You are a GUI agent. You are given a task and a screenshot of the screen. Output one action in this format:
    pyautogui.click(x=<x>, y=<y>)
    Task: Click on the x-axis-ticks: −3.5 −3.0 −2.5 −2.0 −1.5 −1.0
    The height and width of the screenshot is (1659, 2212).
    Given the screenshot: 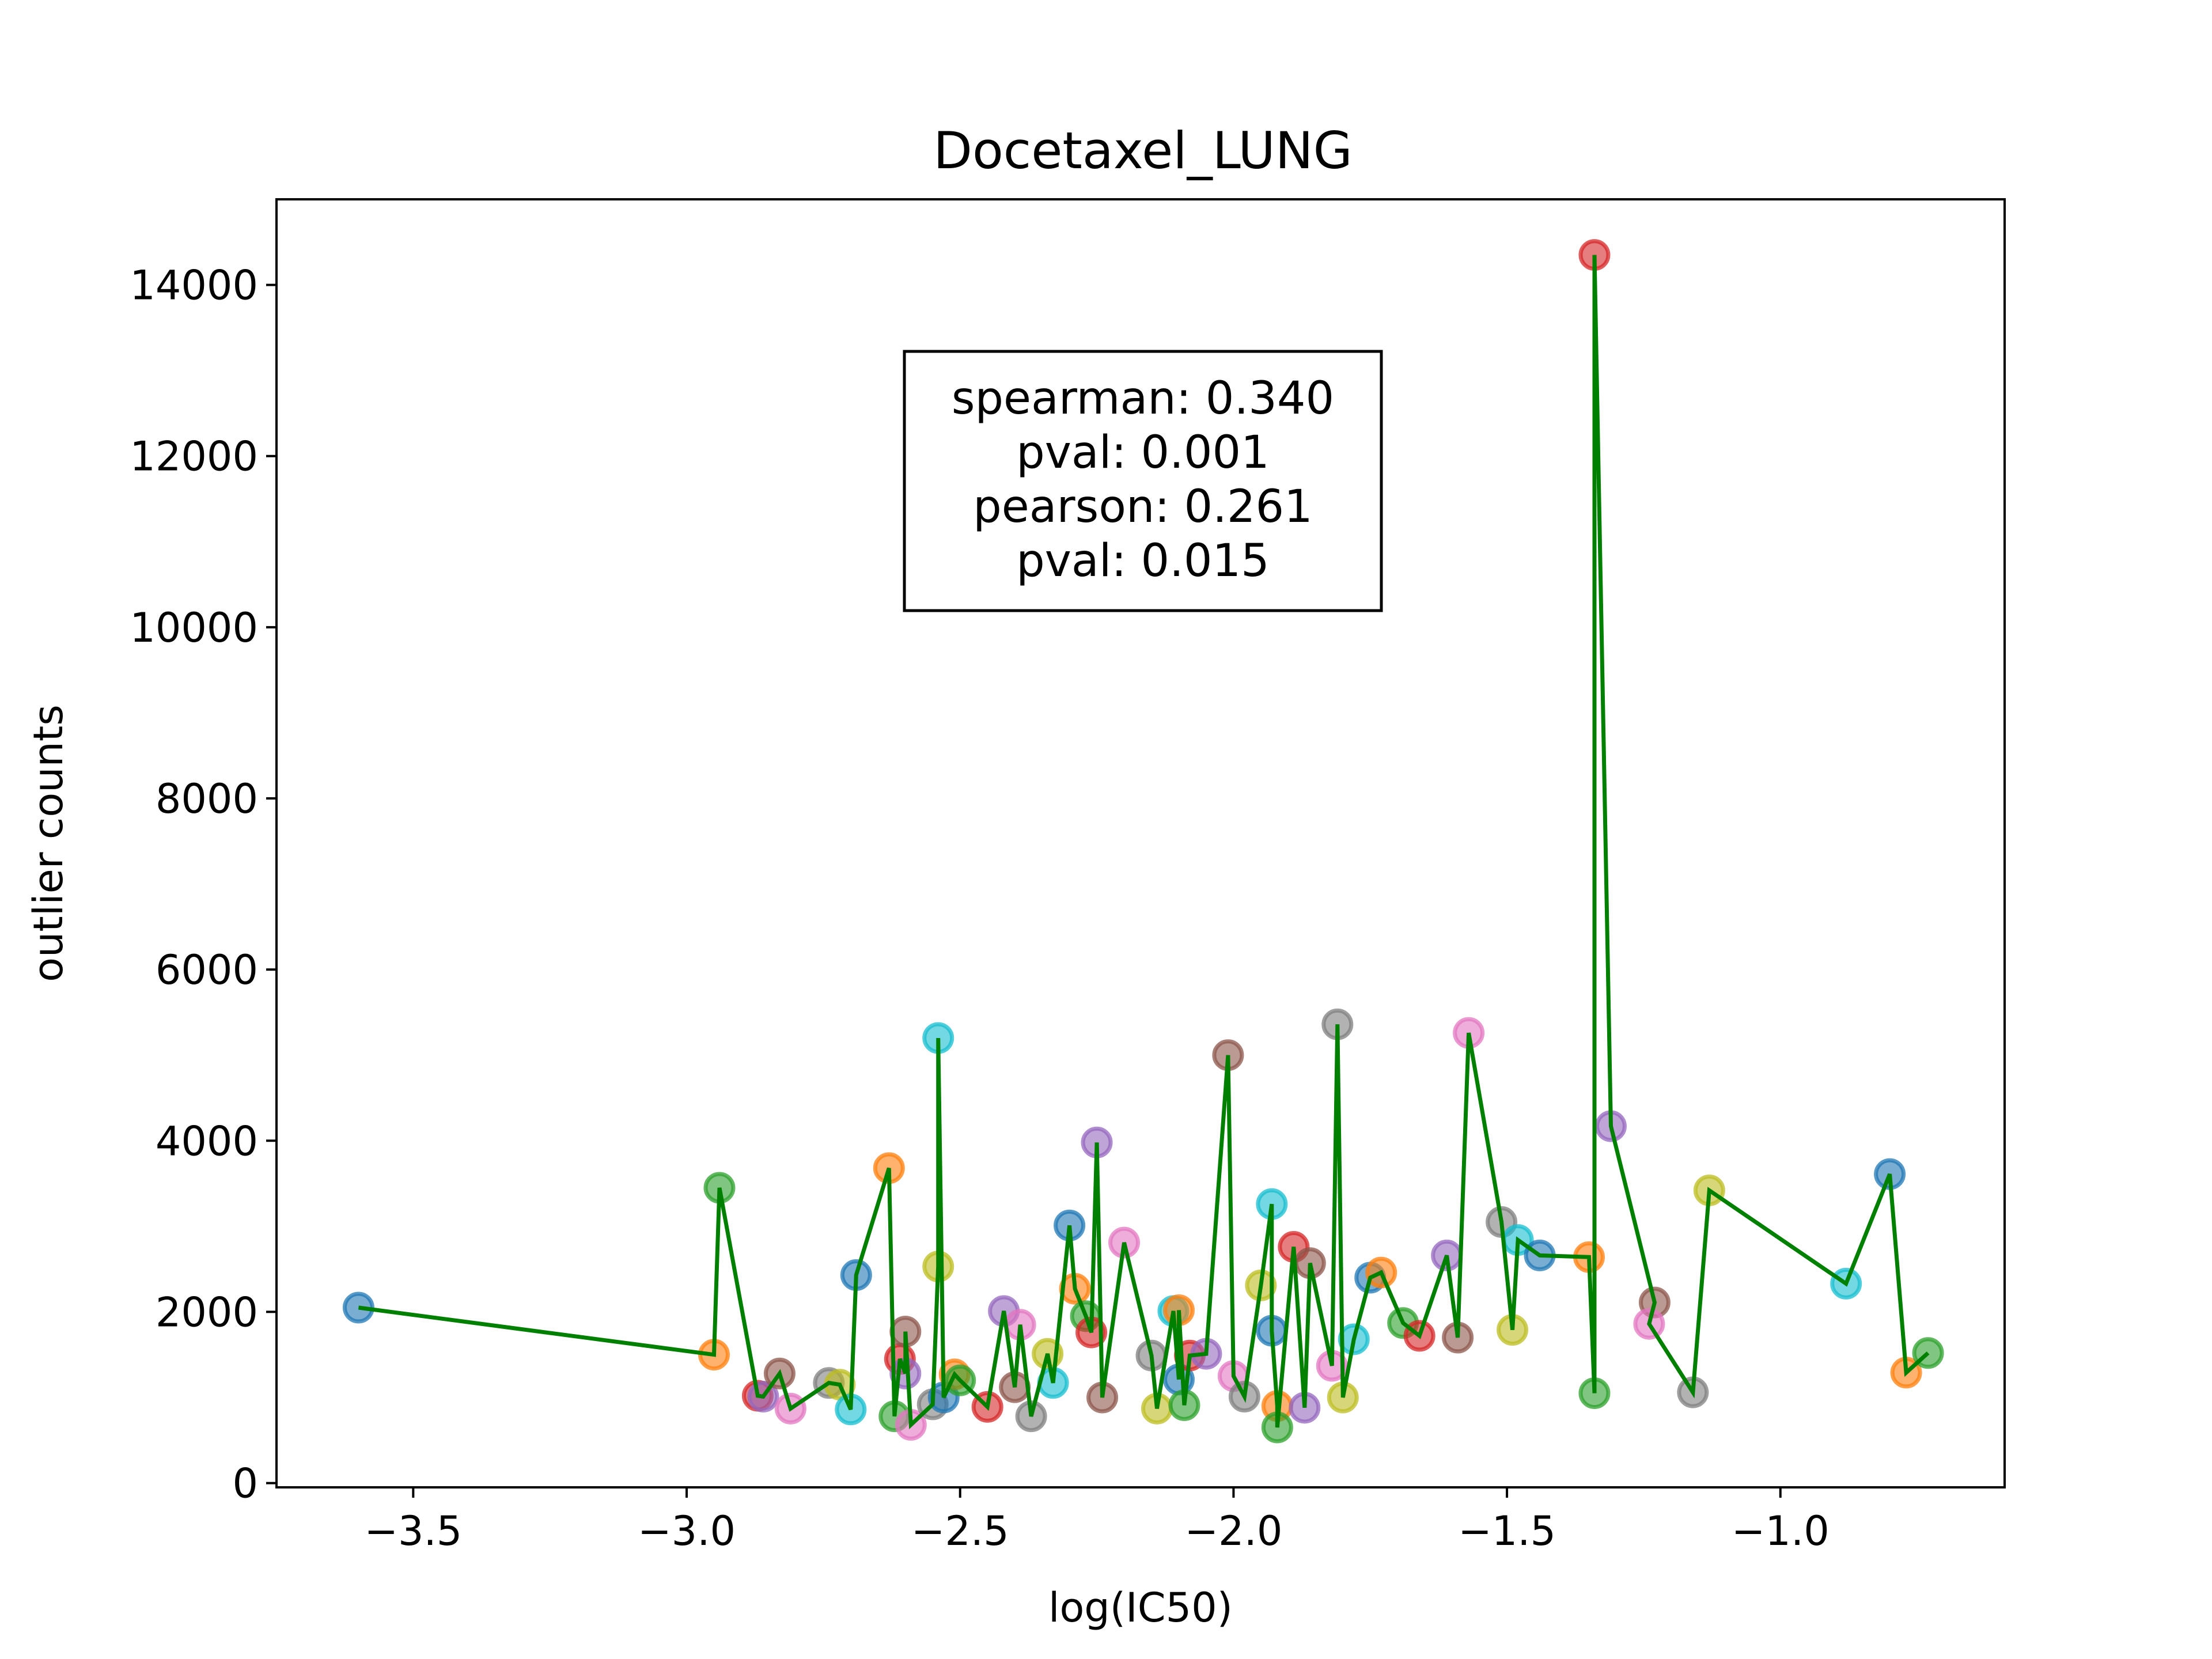 What is the action you would take?
    pyautogui.click(x=1097, y=1521)
    